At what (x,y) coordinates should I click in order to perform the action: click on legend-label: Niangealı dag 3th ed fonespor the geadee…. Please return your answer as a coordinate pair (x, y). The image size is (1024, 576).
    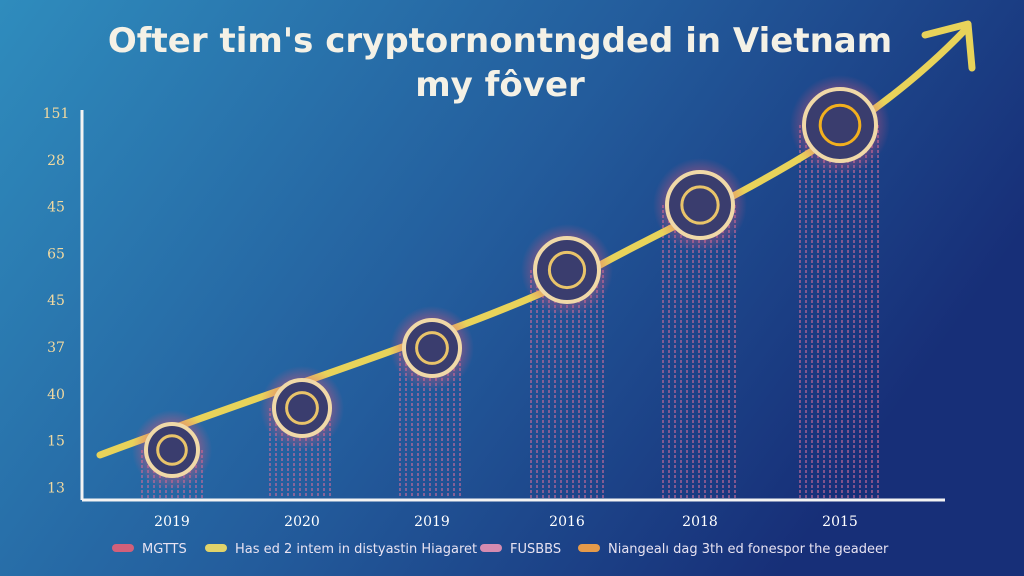
    Looking at the image, I should click on (748, 549).